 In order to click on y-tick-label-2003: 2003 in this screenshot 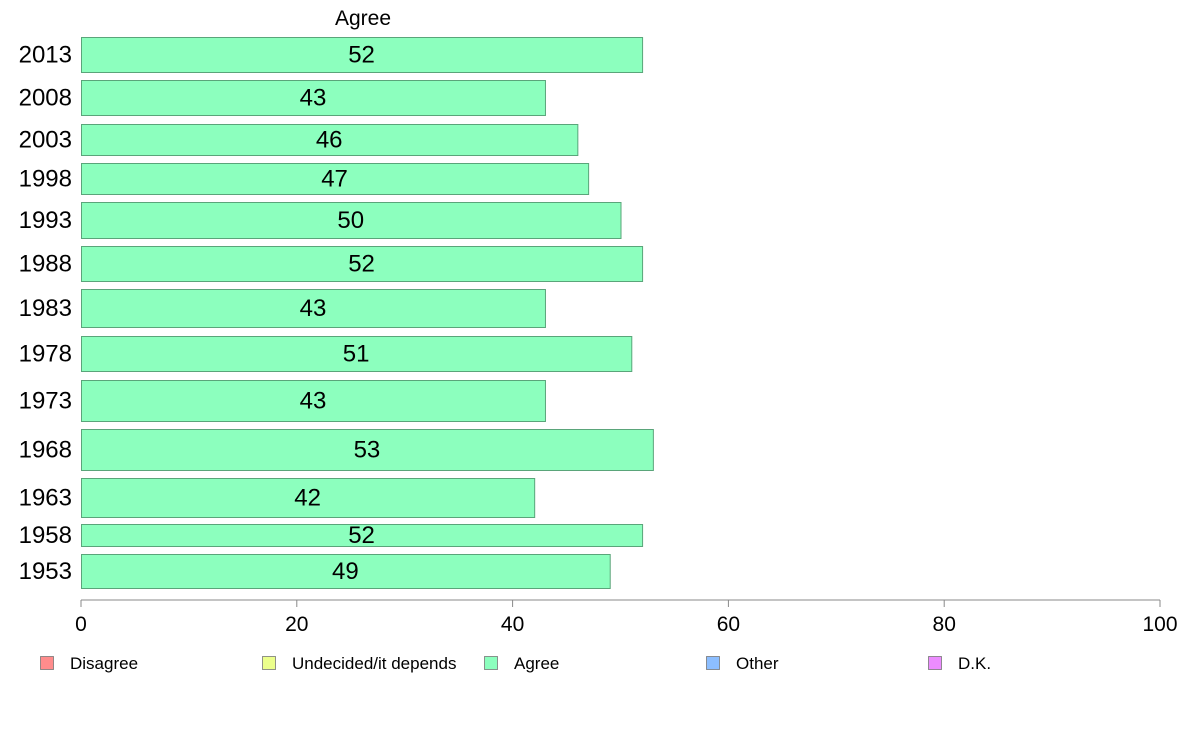, I will do `click(45, 140)`.